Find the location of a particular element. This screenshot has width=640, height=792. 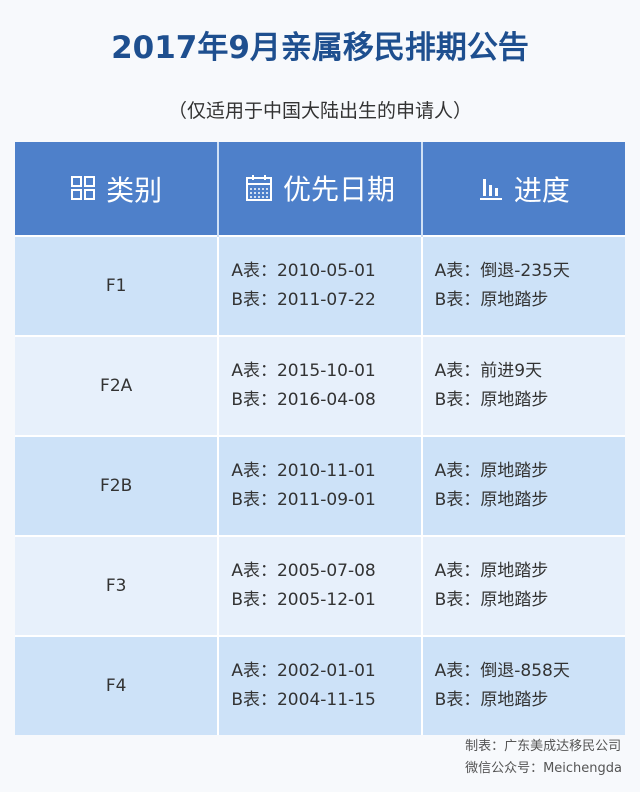

grid-icon is located at coordinates (83, 191).